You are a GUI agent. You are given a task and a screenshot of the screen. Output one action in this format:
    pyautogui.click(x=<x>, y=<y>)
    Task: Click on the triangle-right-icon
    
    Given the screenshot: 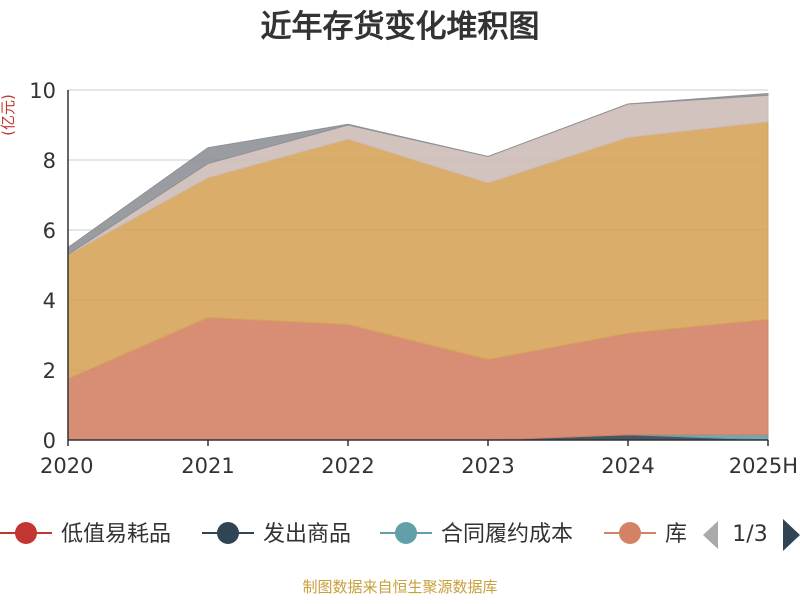 What is the action you would take?
    pyautogui.click(x=791, y=535)
    